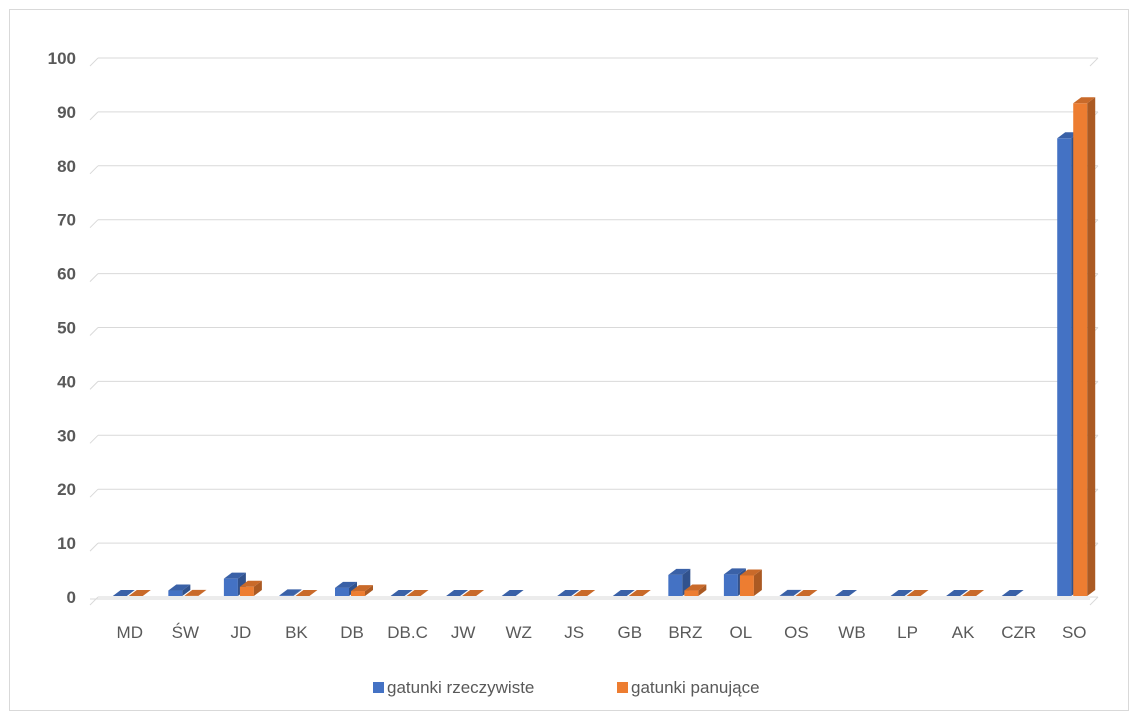 Image resolution: width=1138 pixels, height=720 pixels. I want to click on x-tick-label: OL, so click(741, 632).